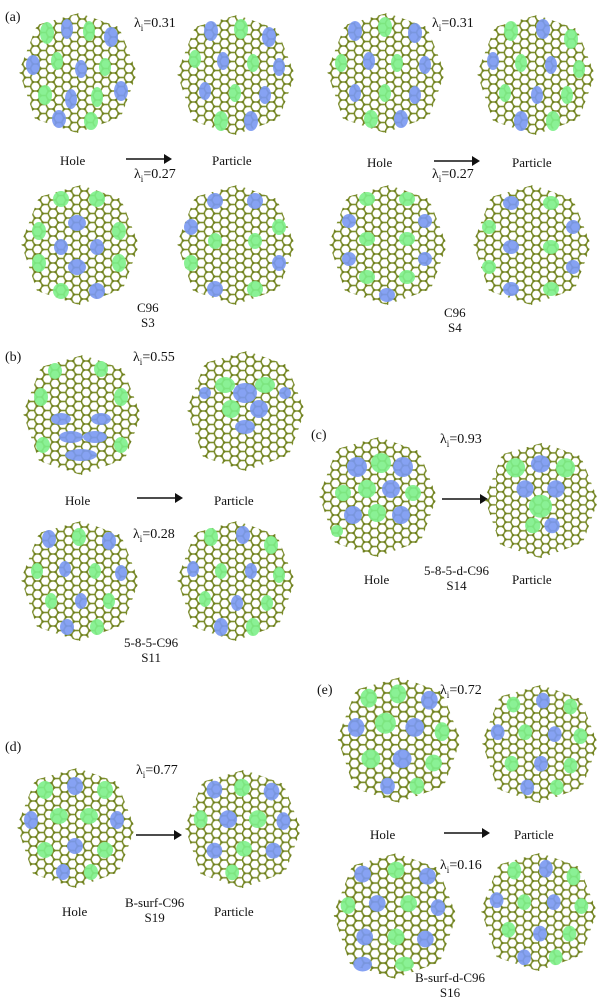 The width and height of the screenshot is (605, 1000). I want to click on hole-label-c: Hole, so click(377, 579).